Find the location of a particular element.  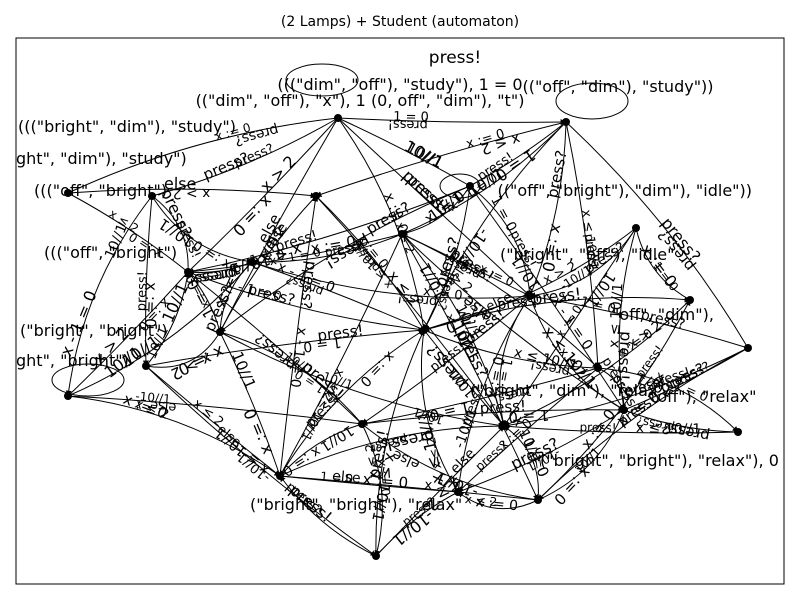

page-title: (2 Lamps) + Student (automaton) is located at coordinates (400, 22).